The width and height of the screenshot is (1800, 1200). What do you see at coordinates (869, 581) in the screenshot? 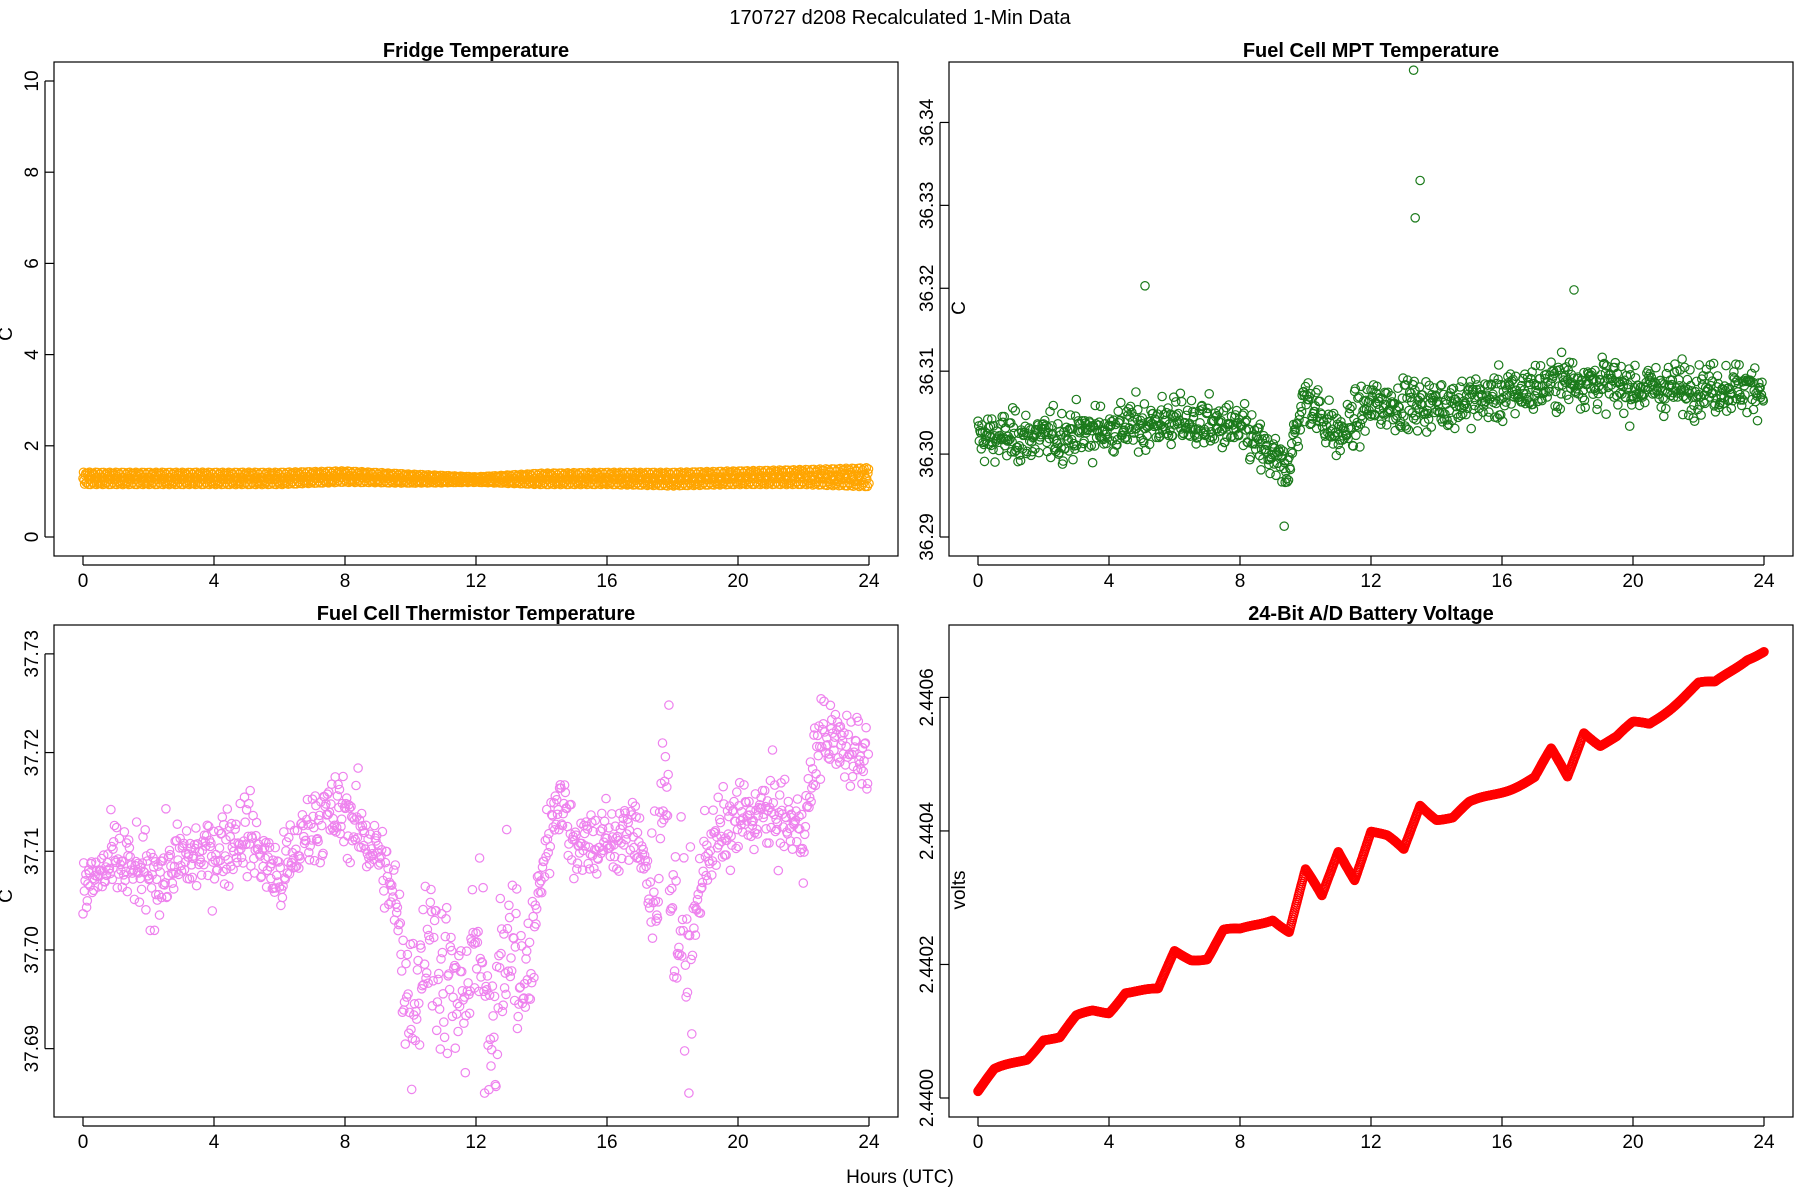
I see `x-tick-label: 24` at bounding box center [869, 581].